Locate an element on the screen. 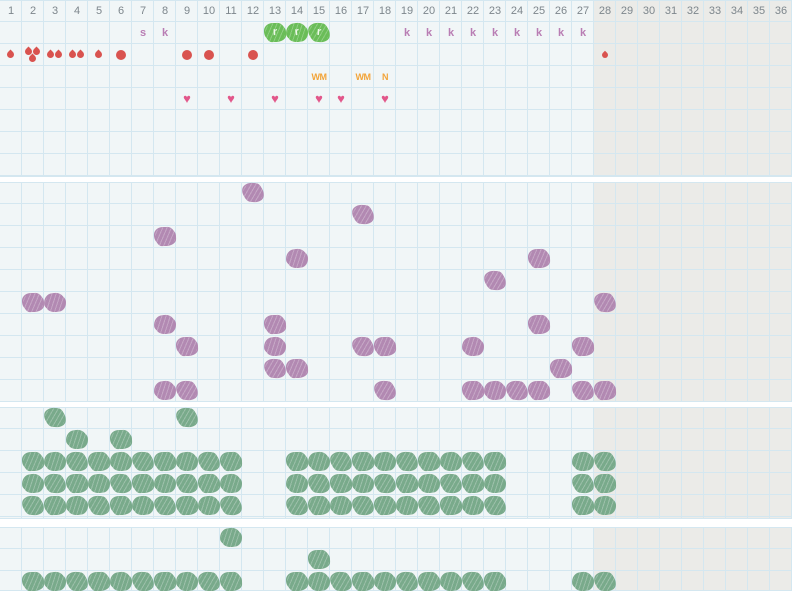  section-green-marks-lower is located at coordinates (396, 559).